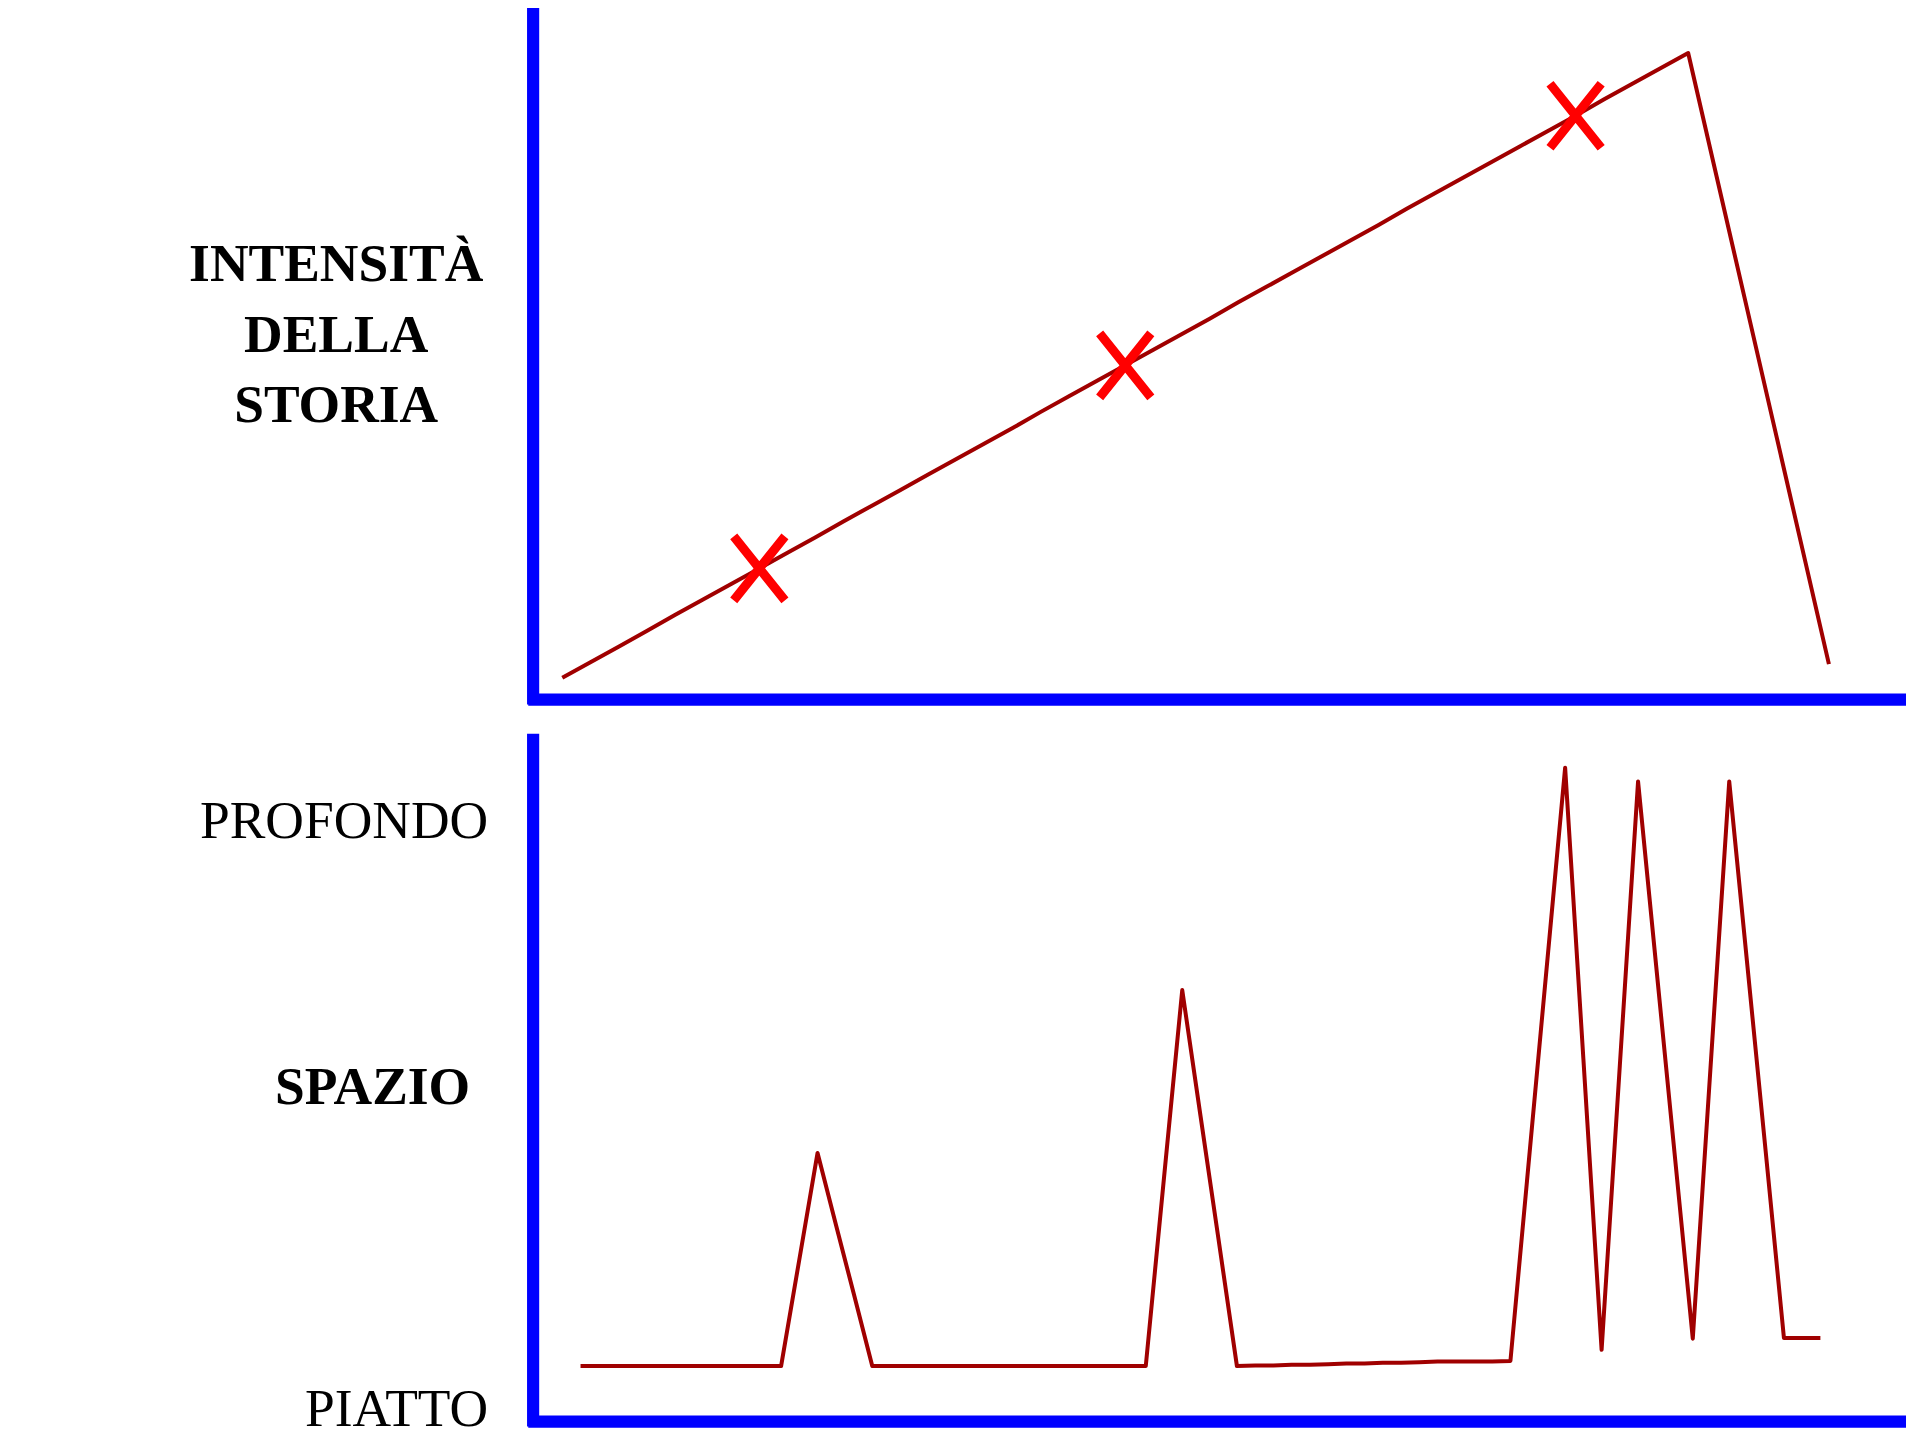 The image size is (1906, 1450). Describe the element at coordinates (344, 819) in the screenshot. I see `text: PROFONDO` at that location.